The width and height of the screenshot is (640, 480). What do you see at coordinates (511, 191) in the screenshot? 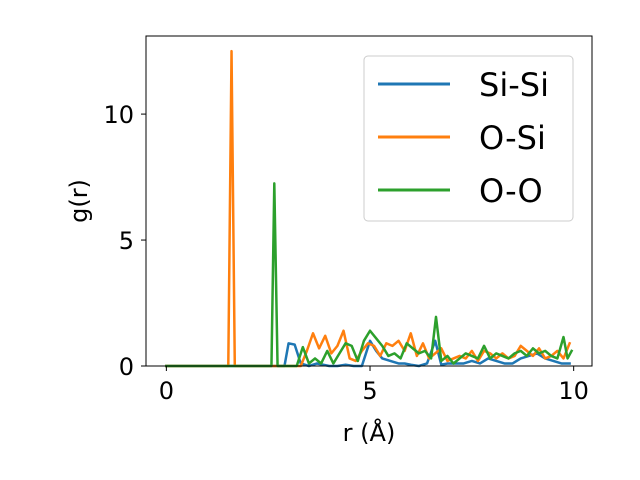
I see `legend-label-o-o: O-O` at bounding box center [511, 191].